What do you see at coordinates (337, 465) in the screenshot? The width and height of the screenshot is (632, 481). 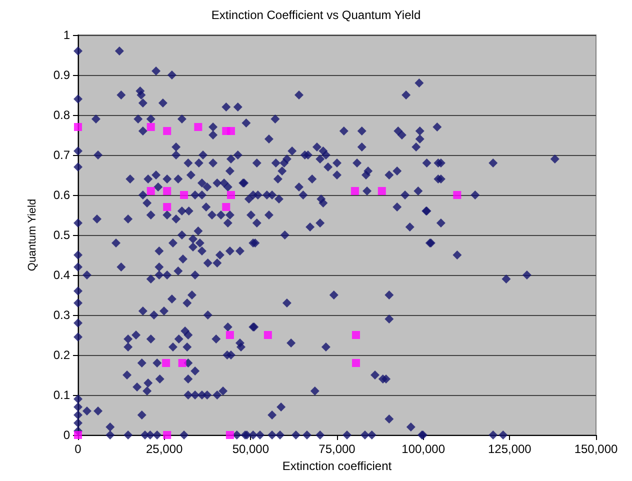 I see `x-axis-title: Extinction coefficient` at bounding box center [337, 465].